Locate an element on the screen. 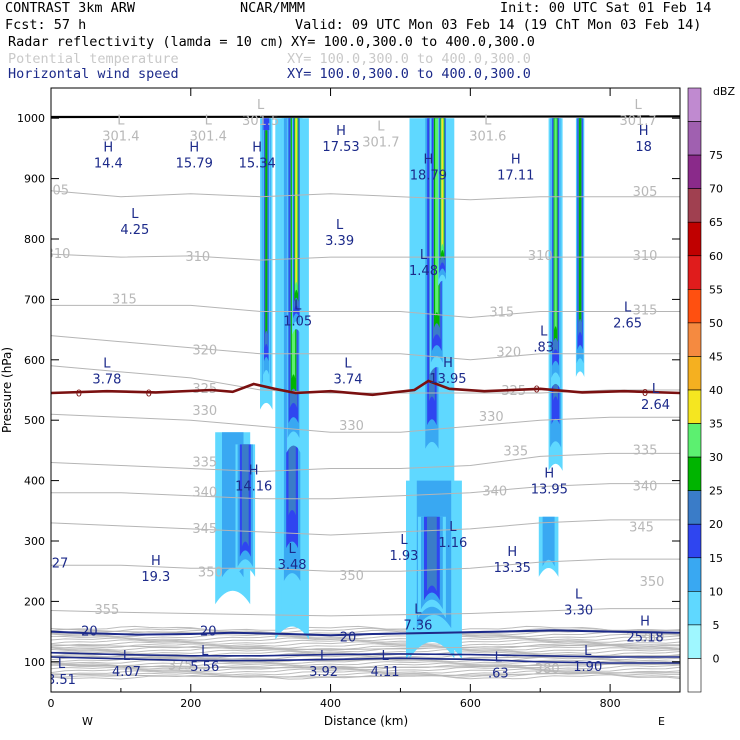 The image size is (740, 740). y-tick-label: 800 is located at coordinates (34, 239).